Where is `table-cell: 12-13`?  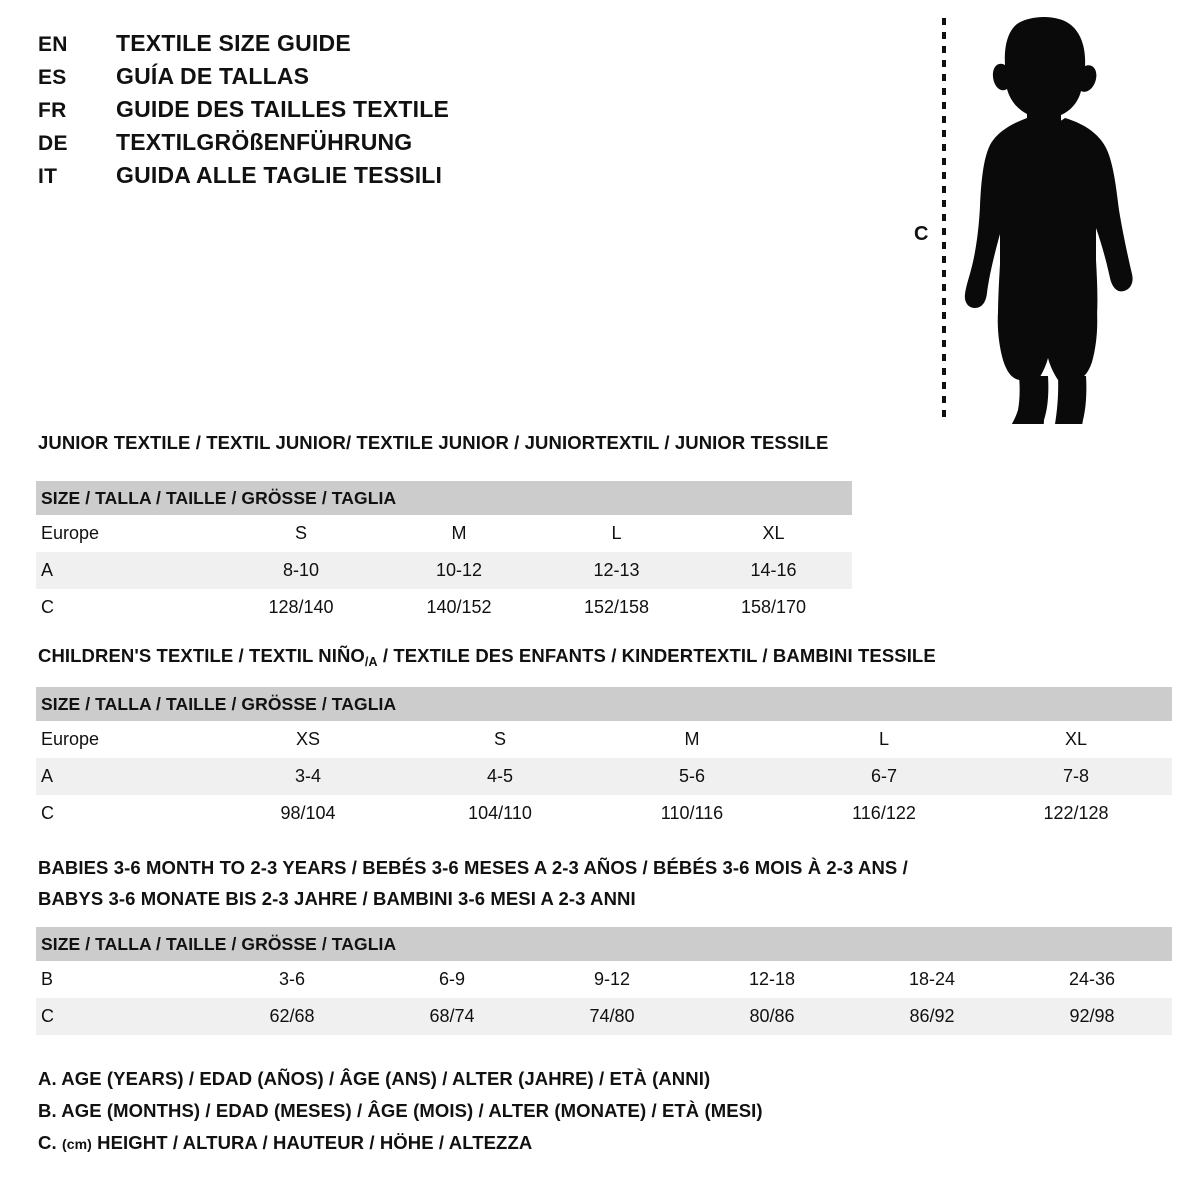
table-cell: 12-13 is located at coordinates (616, 570).